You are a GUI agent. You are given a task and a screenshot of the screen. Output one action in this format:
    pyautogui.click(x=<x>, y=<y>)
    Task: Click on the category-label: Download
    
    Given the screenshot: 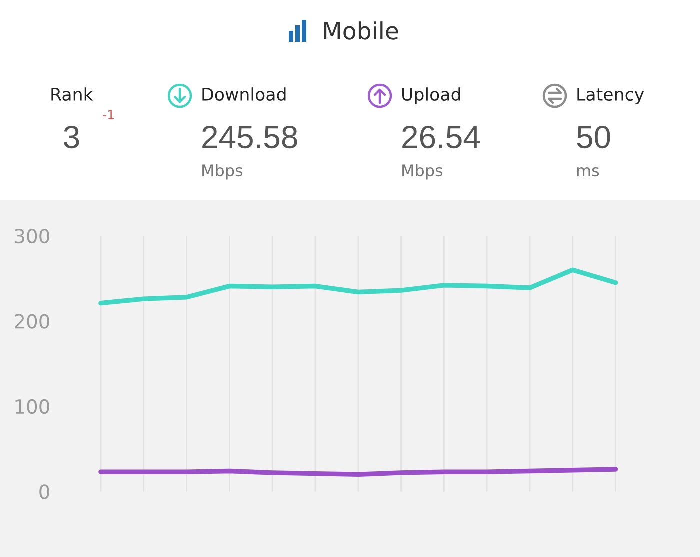 What is the action you would take?
    pyautogui.click(x=244, y=95)
    